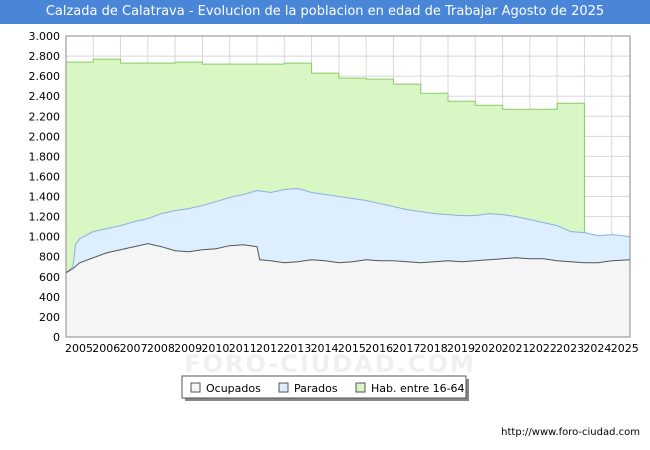 The image size is (650, 450). Describe the element at coordinates (106, 348) in the screenshot. I see `x-tick-label: 2006` at that location.